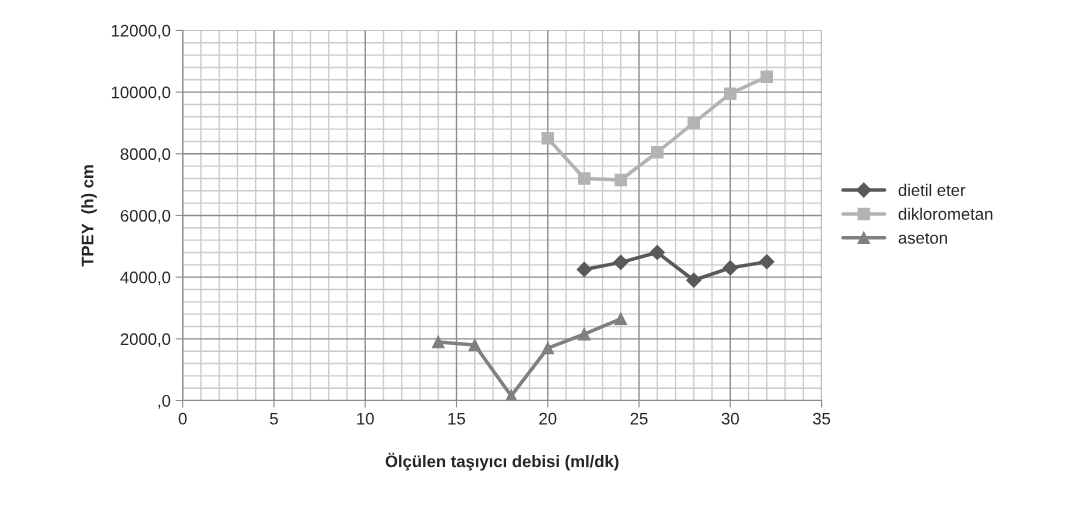 The image size is (1081, 507). Describe the element at coordinates (145, 340) in the screenshot. I see `y-tick-label: 2000,0` at that location.